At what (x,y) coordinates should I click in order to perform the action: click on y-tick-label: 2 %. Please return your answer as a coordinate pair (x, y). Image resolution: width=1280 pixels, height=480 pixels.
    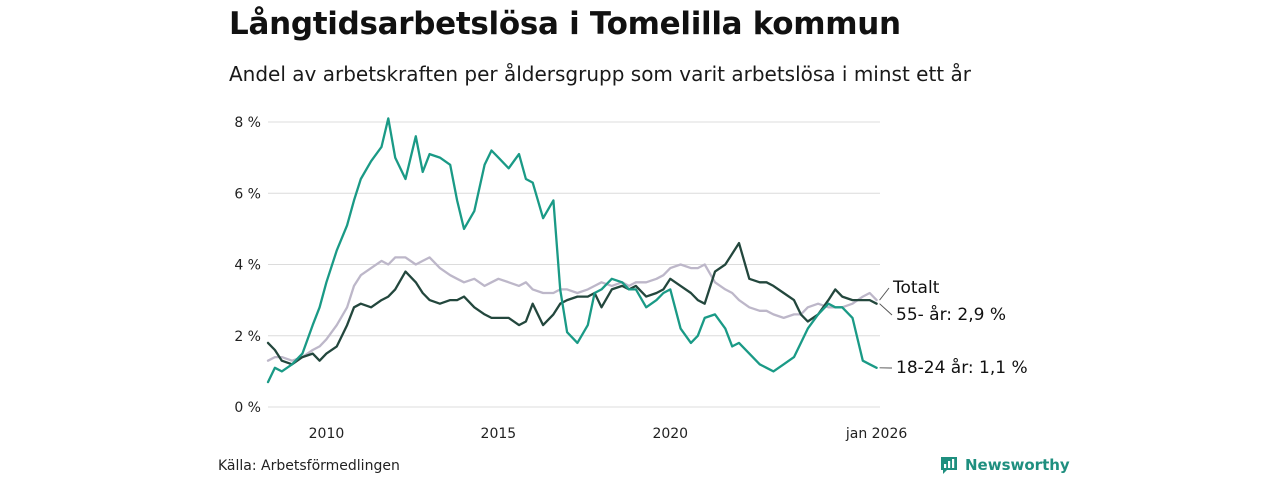
    Looking at the image, I should click on (247, 337).